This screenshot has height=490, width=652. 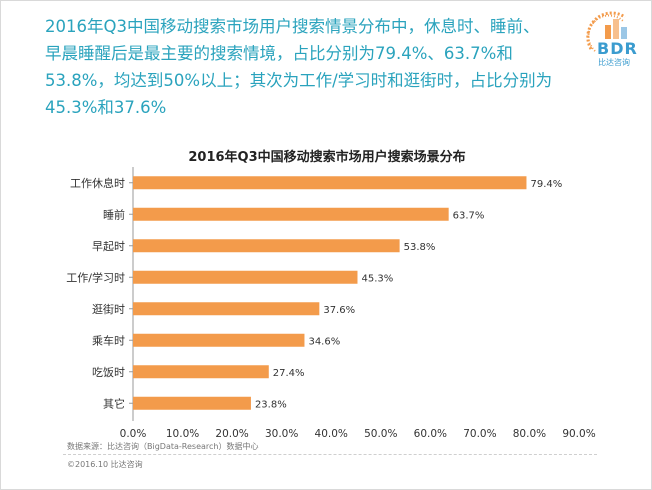 What do you see at coordinates (330, 454) in the screenshot?
I see `footer-divider` at bounding box center [330, 454].